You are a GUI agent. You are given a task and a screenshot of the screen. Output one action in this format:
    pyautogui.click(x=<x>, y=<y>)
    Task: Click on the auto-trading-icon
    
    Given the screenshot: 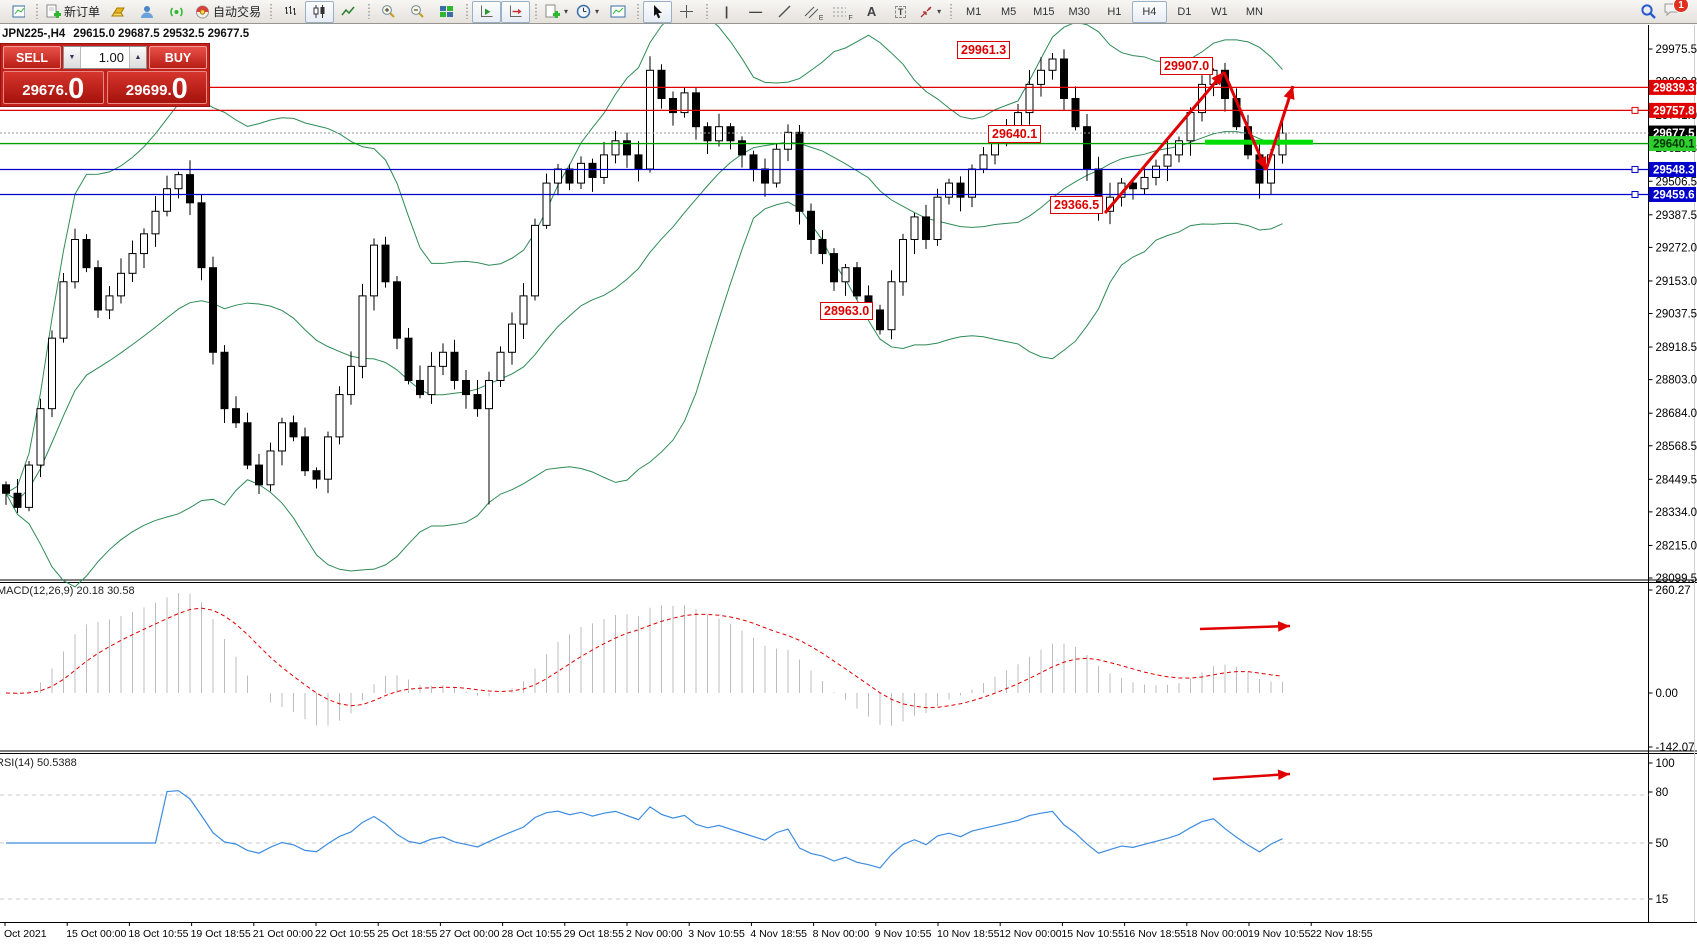 What is the action you would take?
    pyautogui.click(x=203, y=12)
    